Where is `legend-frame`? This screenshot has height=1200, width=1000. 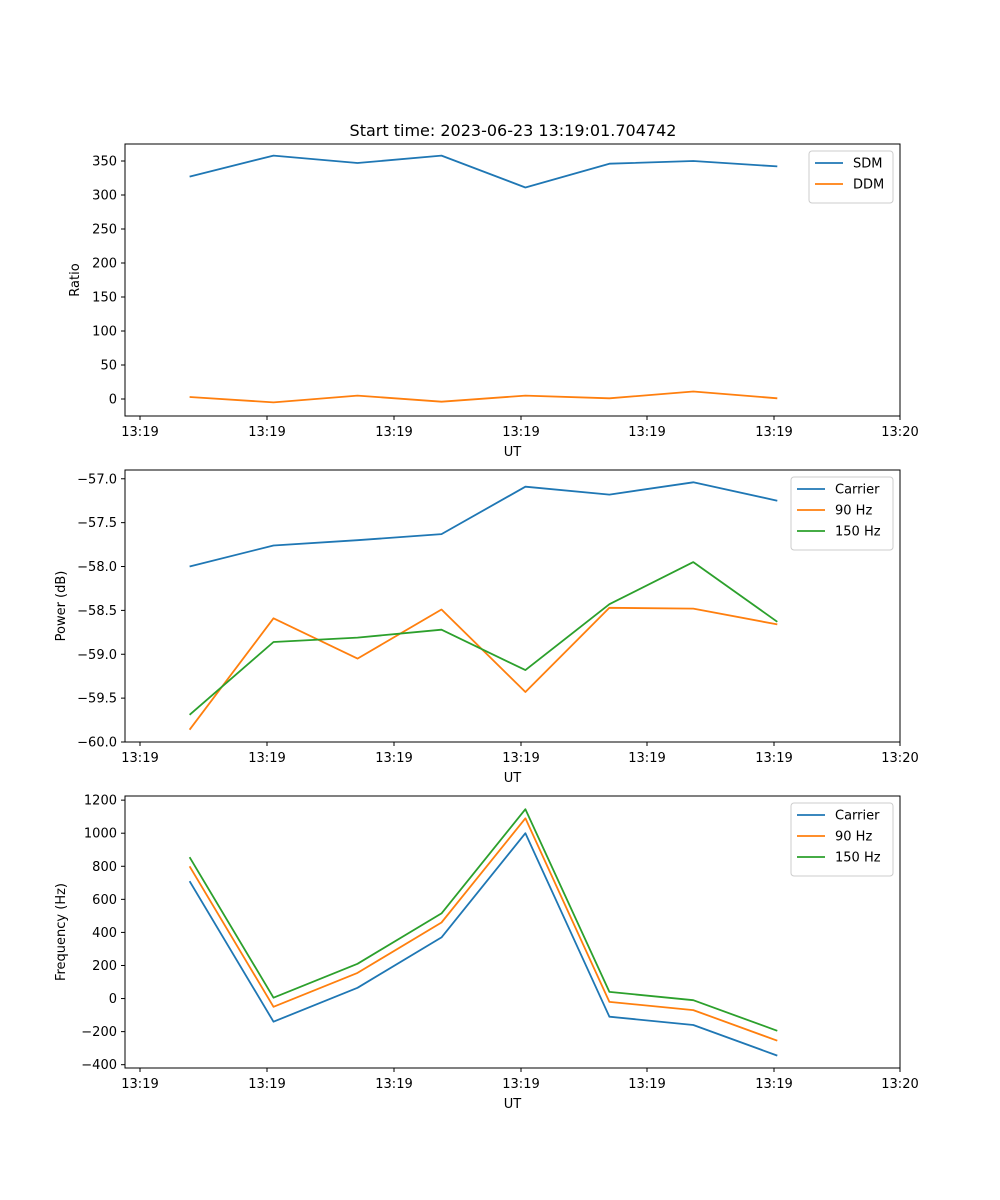 legend-frame is located at coordinates (851, 177).